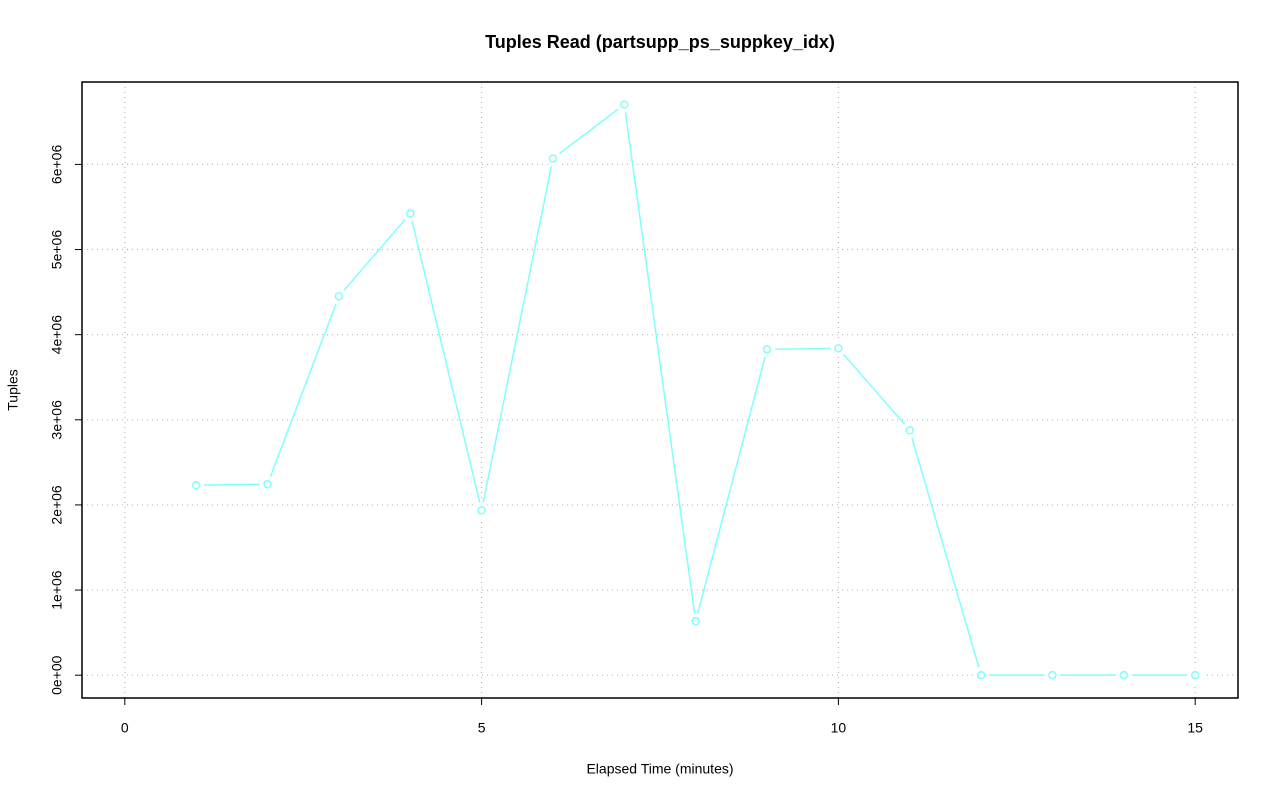 The height and width of the screenshot is (801, 1280). I want to click on x-tick-label: 5, so click(482, 728).